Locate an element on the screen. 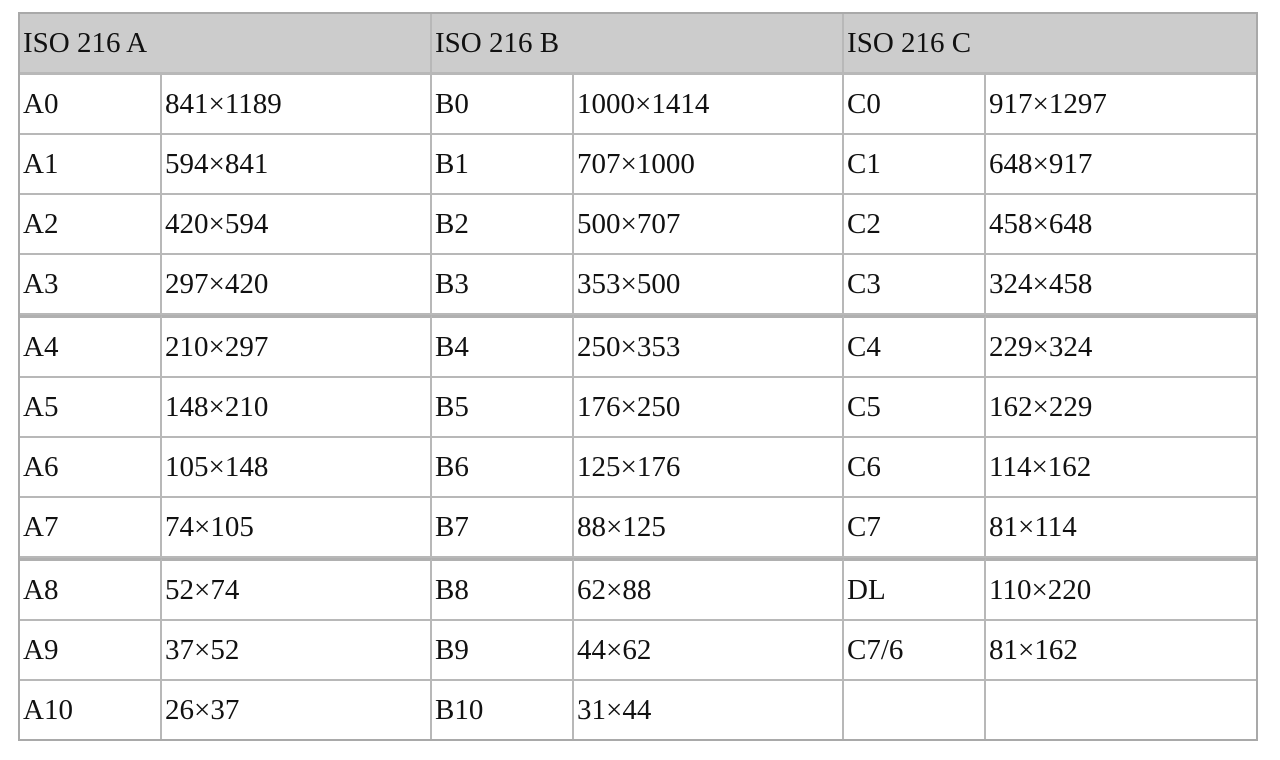 The width and height of the screenshot is (1280, 760). size-name-a: A8 is located at coordinates (91, 589).